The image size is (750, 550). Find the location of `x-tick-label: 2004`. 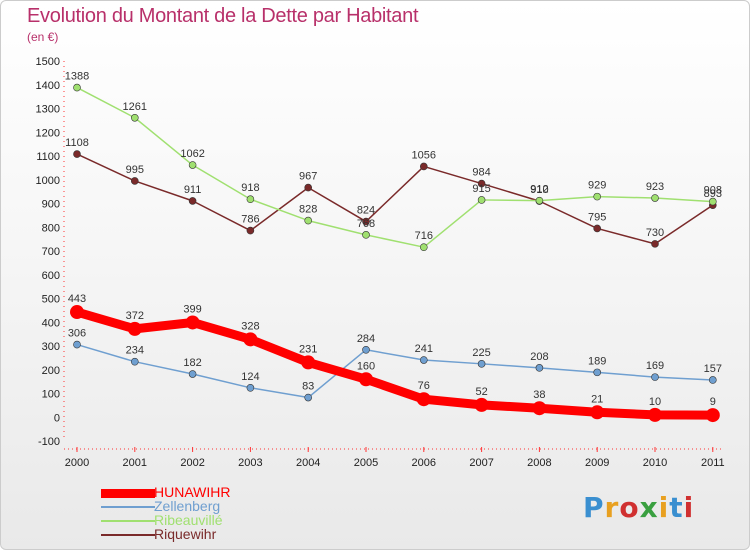

x-tick-label: 2004 is located at coordinates (308, 463).